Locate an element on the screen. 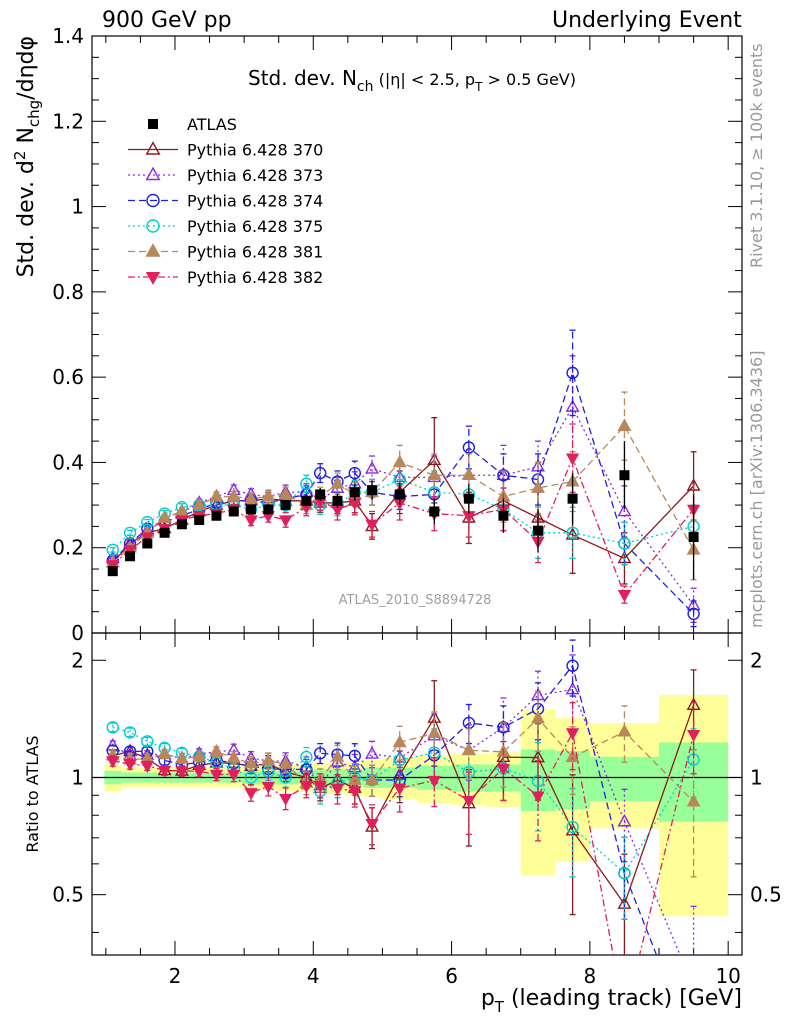 This screenshot has height=1024, width=786. x-tick-label: 2 is located at coordinates (175, 976).